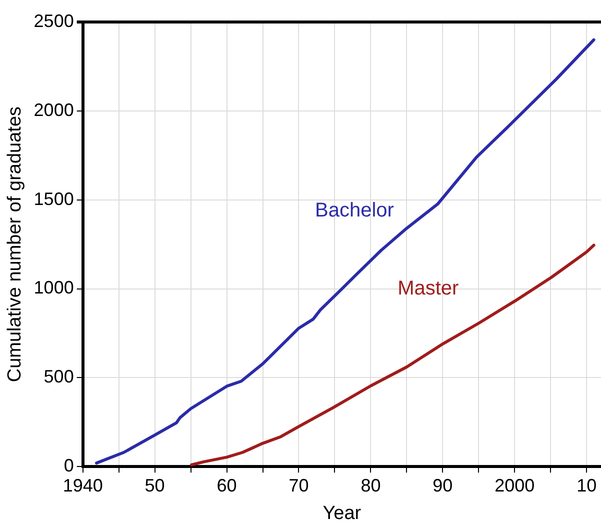 This screenshot has width=601, height=529. What do you see at coordinates (69, 466) in the screenshot?
I see `y-tick-label: 0` at bounding box center [69, 466].